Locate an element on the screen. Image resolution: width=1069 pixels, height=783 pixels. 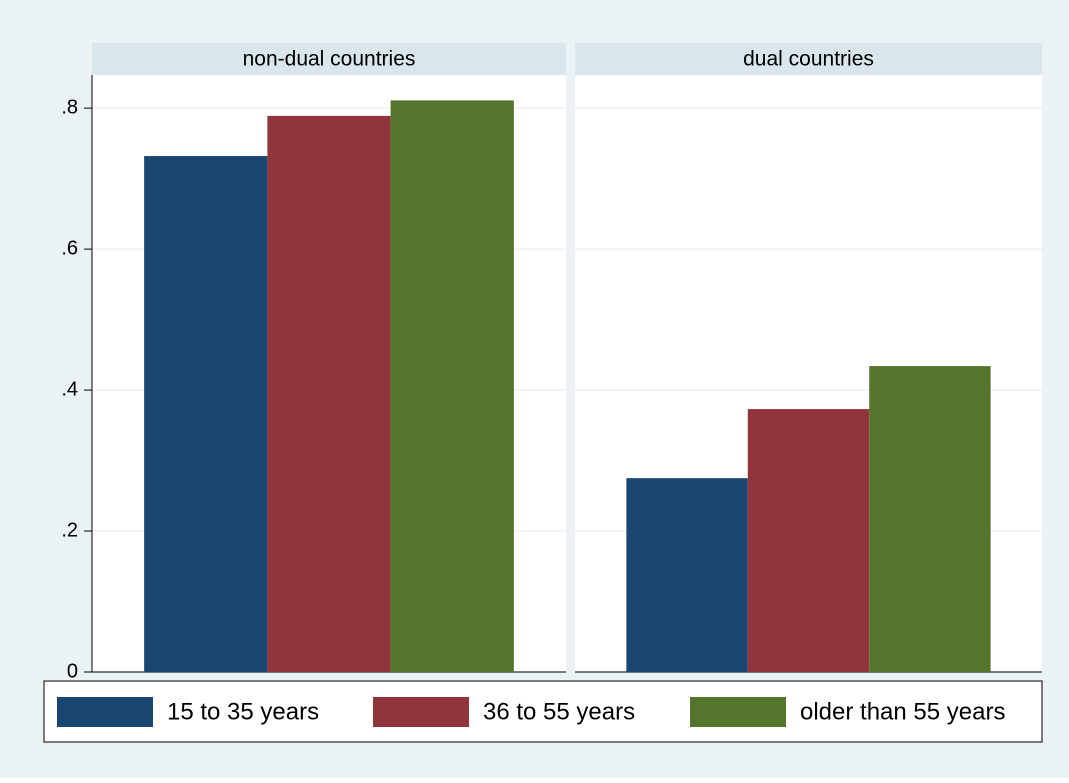
y-tick-label: .2 is located at coordinates (69, 530).